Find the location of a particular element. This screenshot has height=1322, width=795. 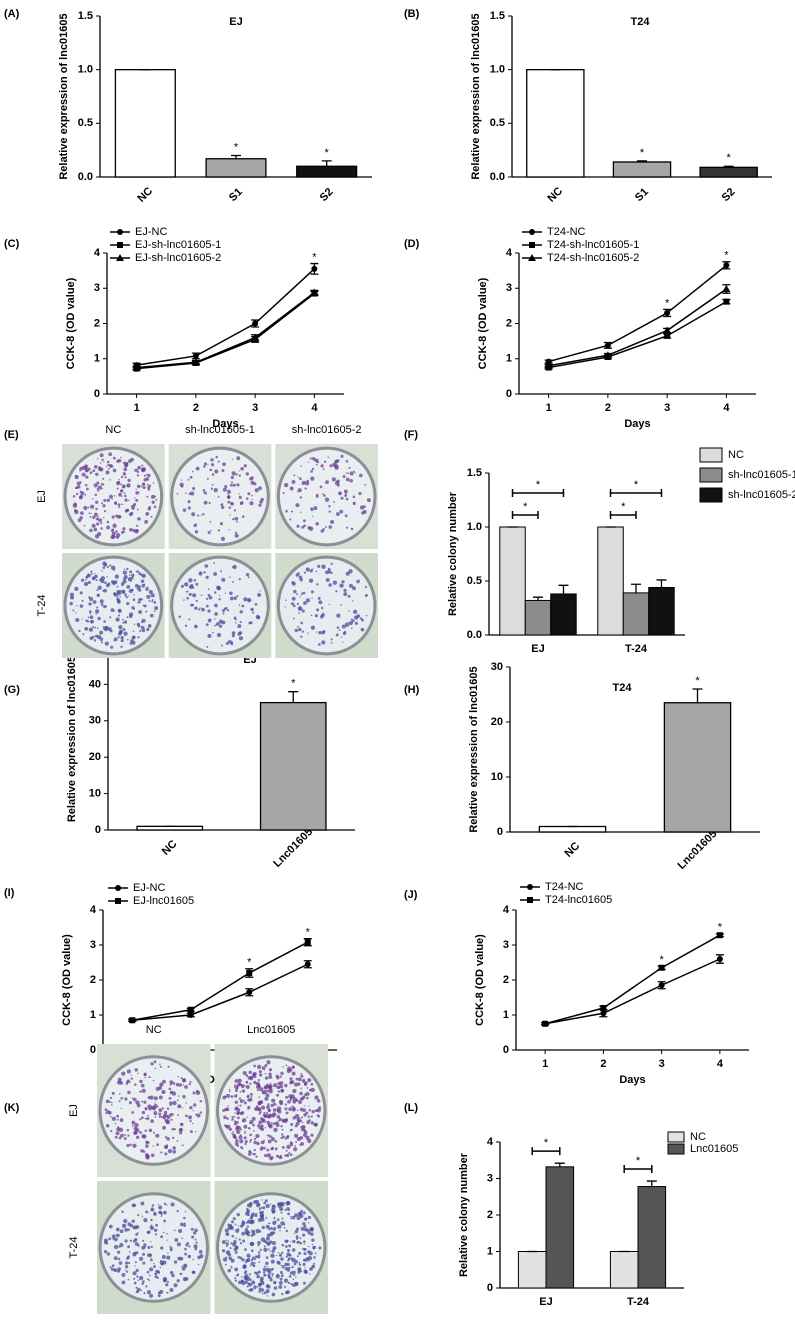

x-tick-label: 1 is located at coordinates (549, 408).